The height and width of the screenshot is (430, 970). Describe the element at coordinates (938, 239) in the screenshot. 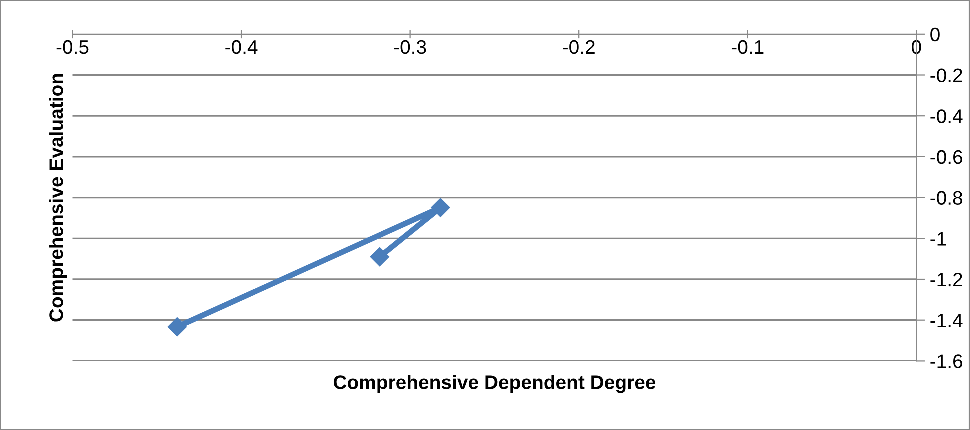

I see `y-tick-label: -1` at that location.